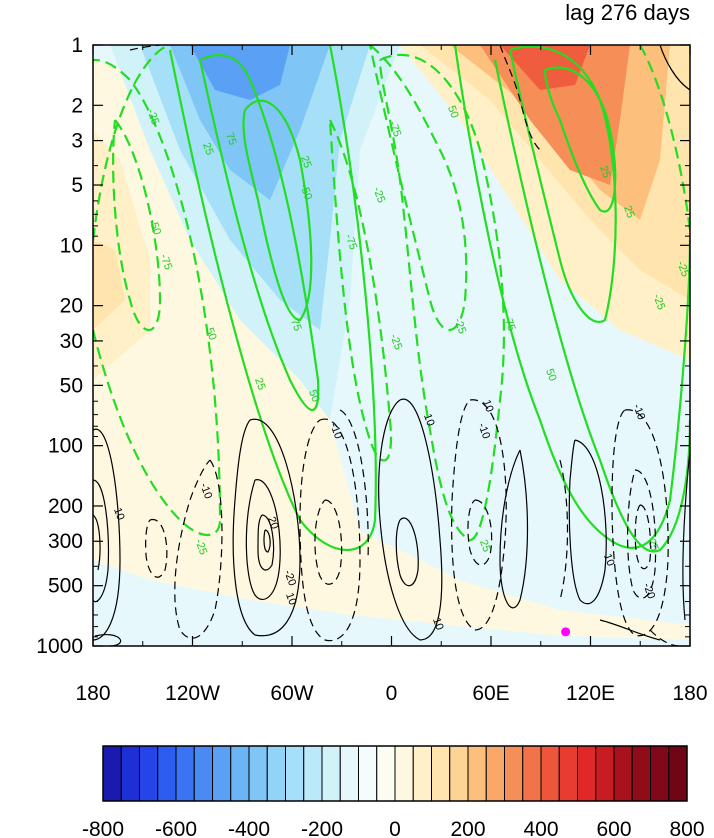 This screenshot has width=714, height=838. What do you see at coordinates (295, 325) in the screenshot?
I see `green-contour-label: 75` at bounding box center [295, 325].